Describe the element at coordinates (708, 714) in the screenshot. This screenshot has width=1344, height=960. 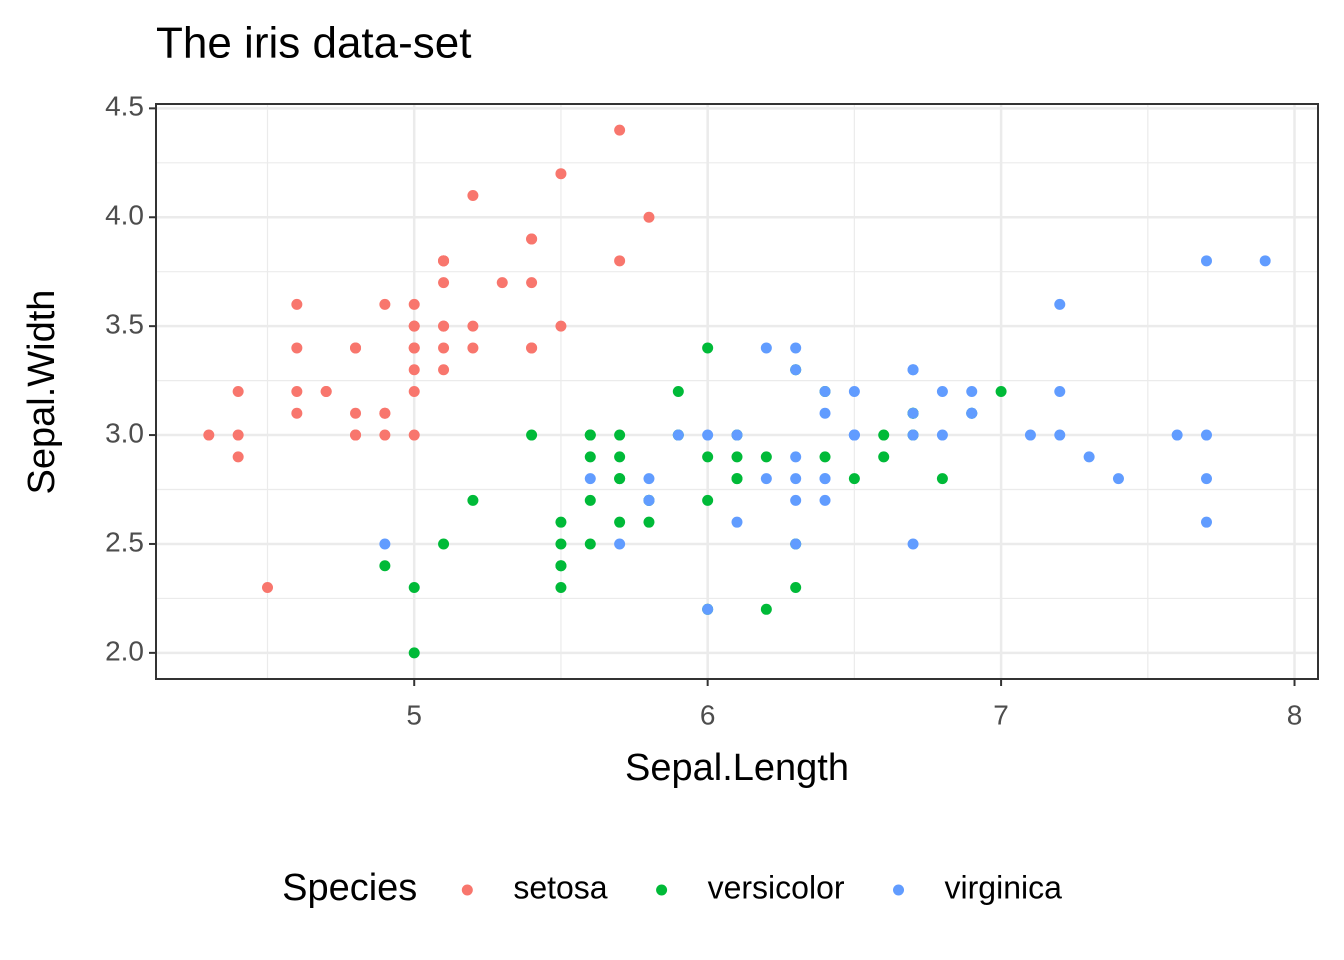
I see `x-tick-label: 6` at that location.